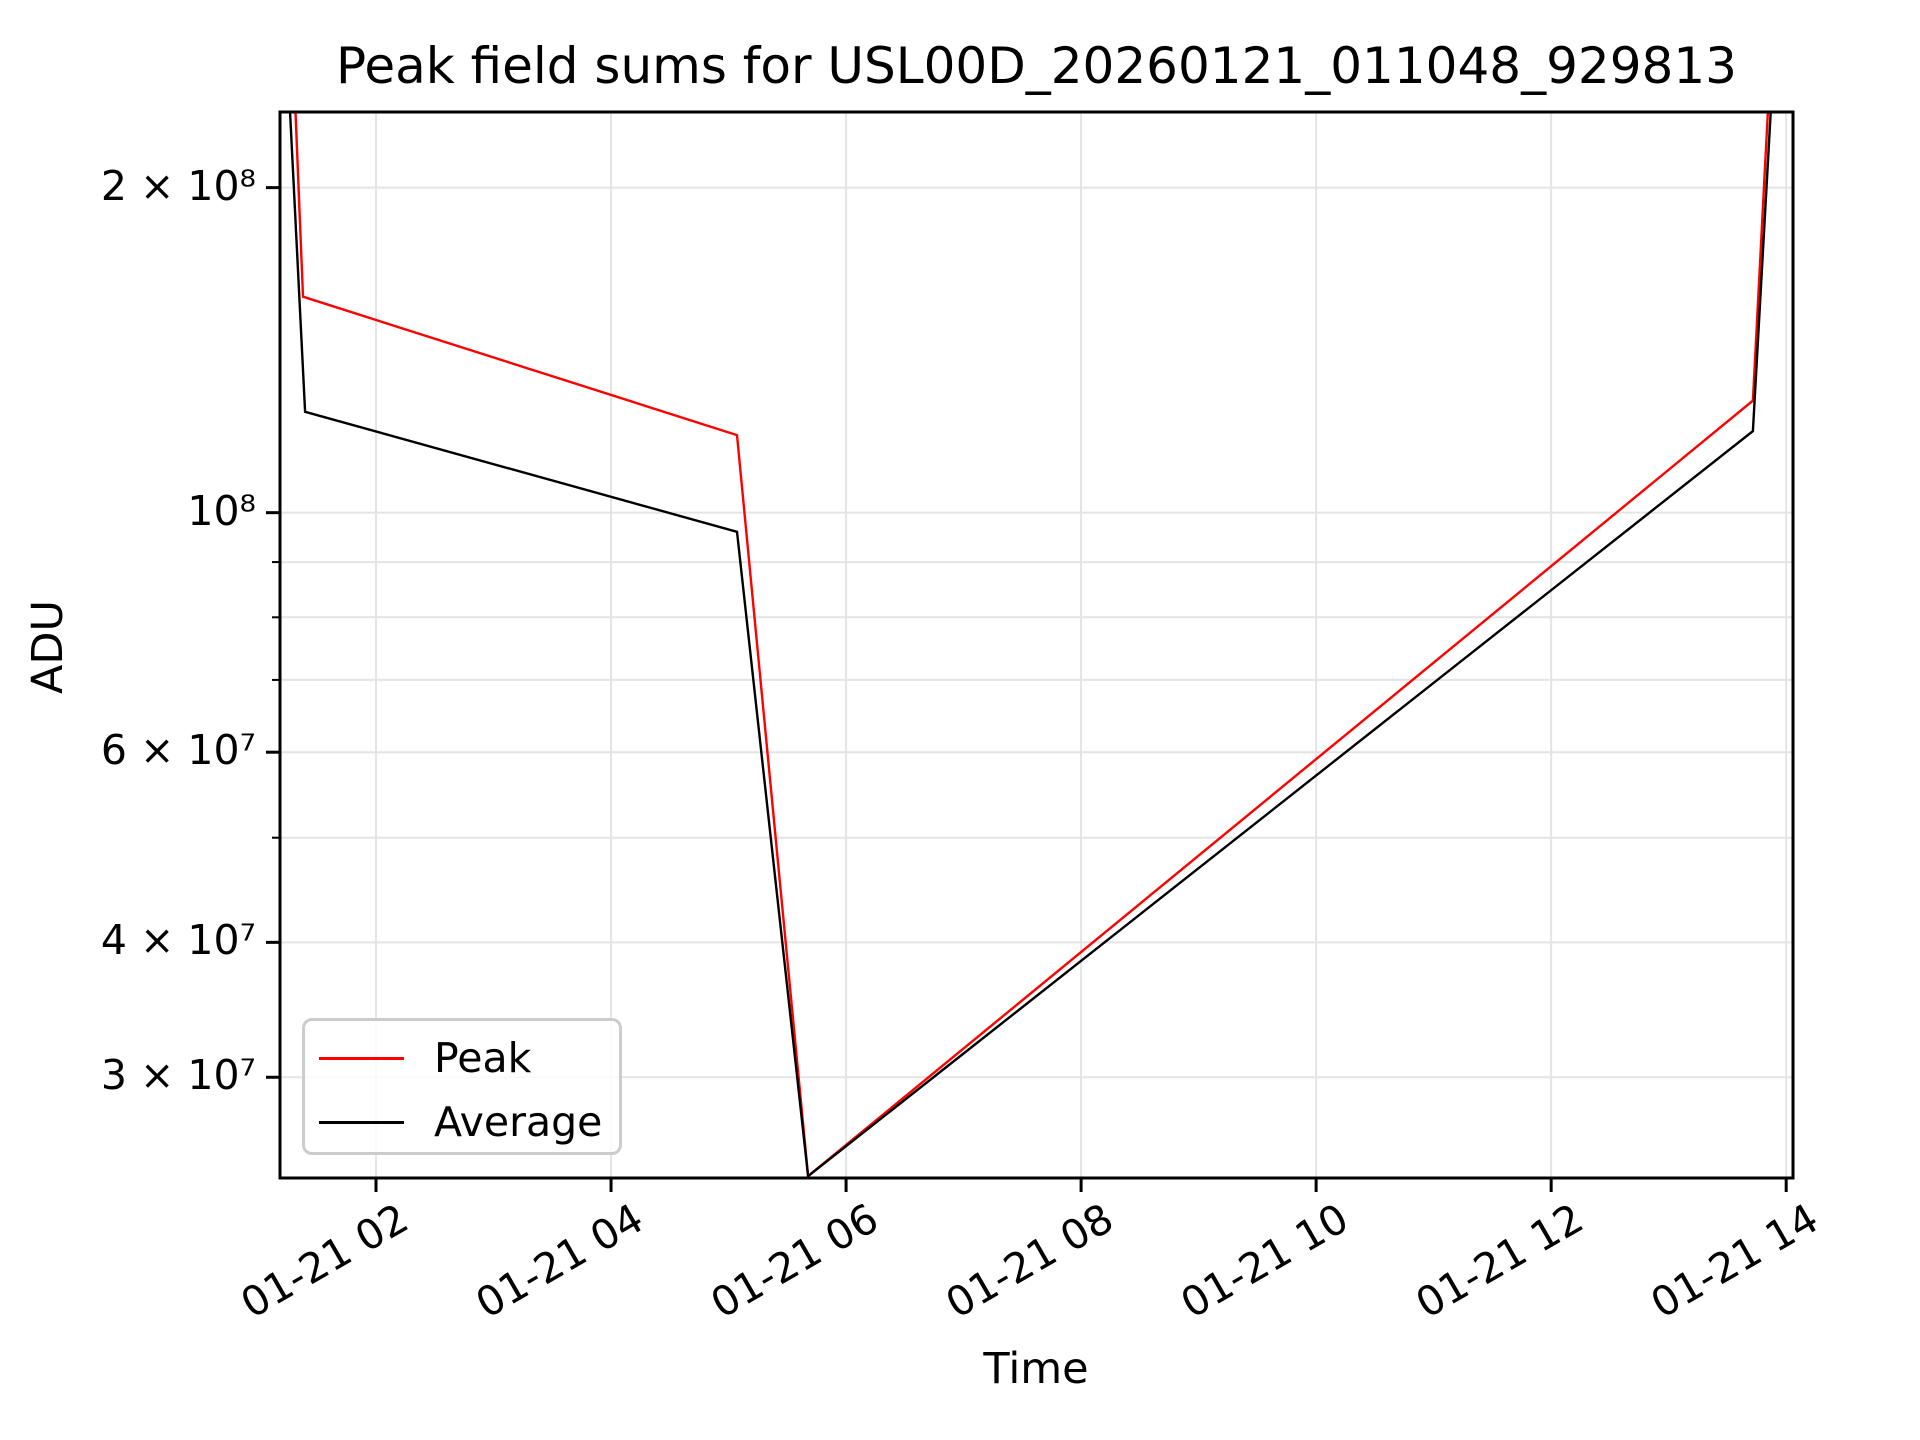  Describe the element at coordinates (1734, 1261) in the screenshot. I see `x-tick-label: 01-21 14` at that location.